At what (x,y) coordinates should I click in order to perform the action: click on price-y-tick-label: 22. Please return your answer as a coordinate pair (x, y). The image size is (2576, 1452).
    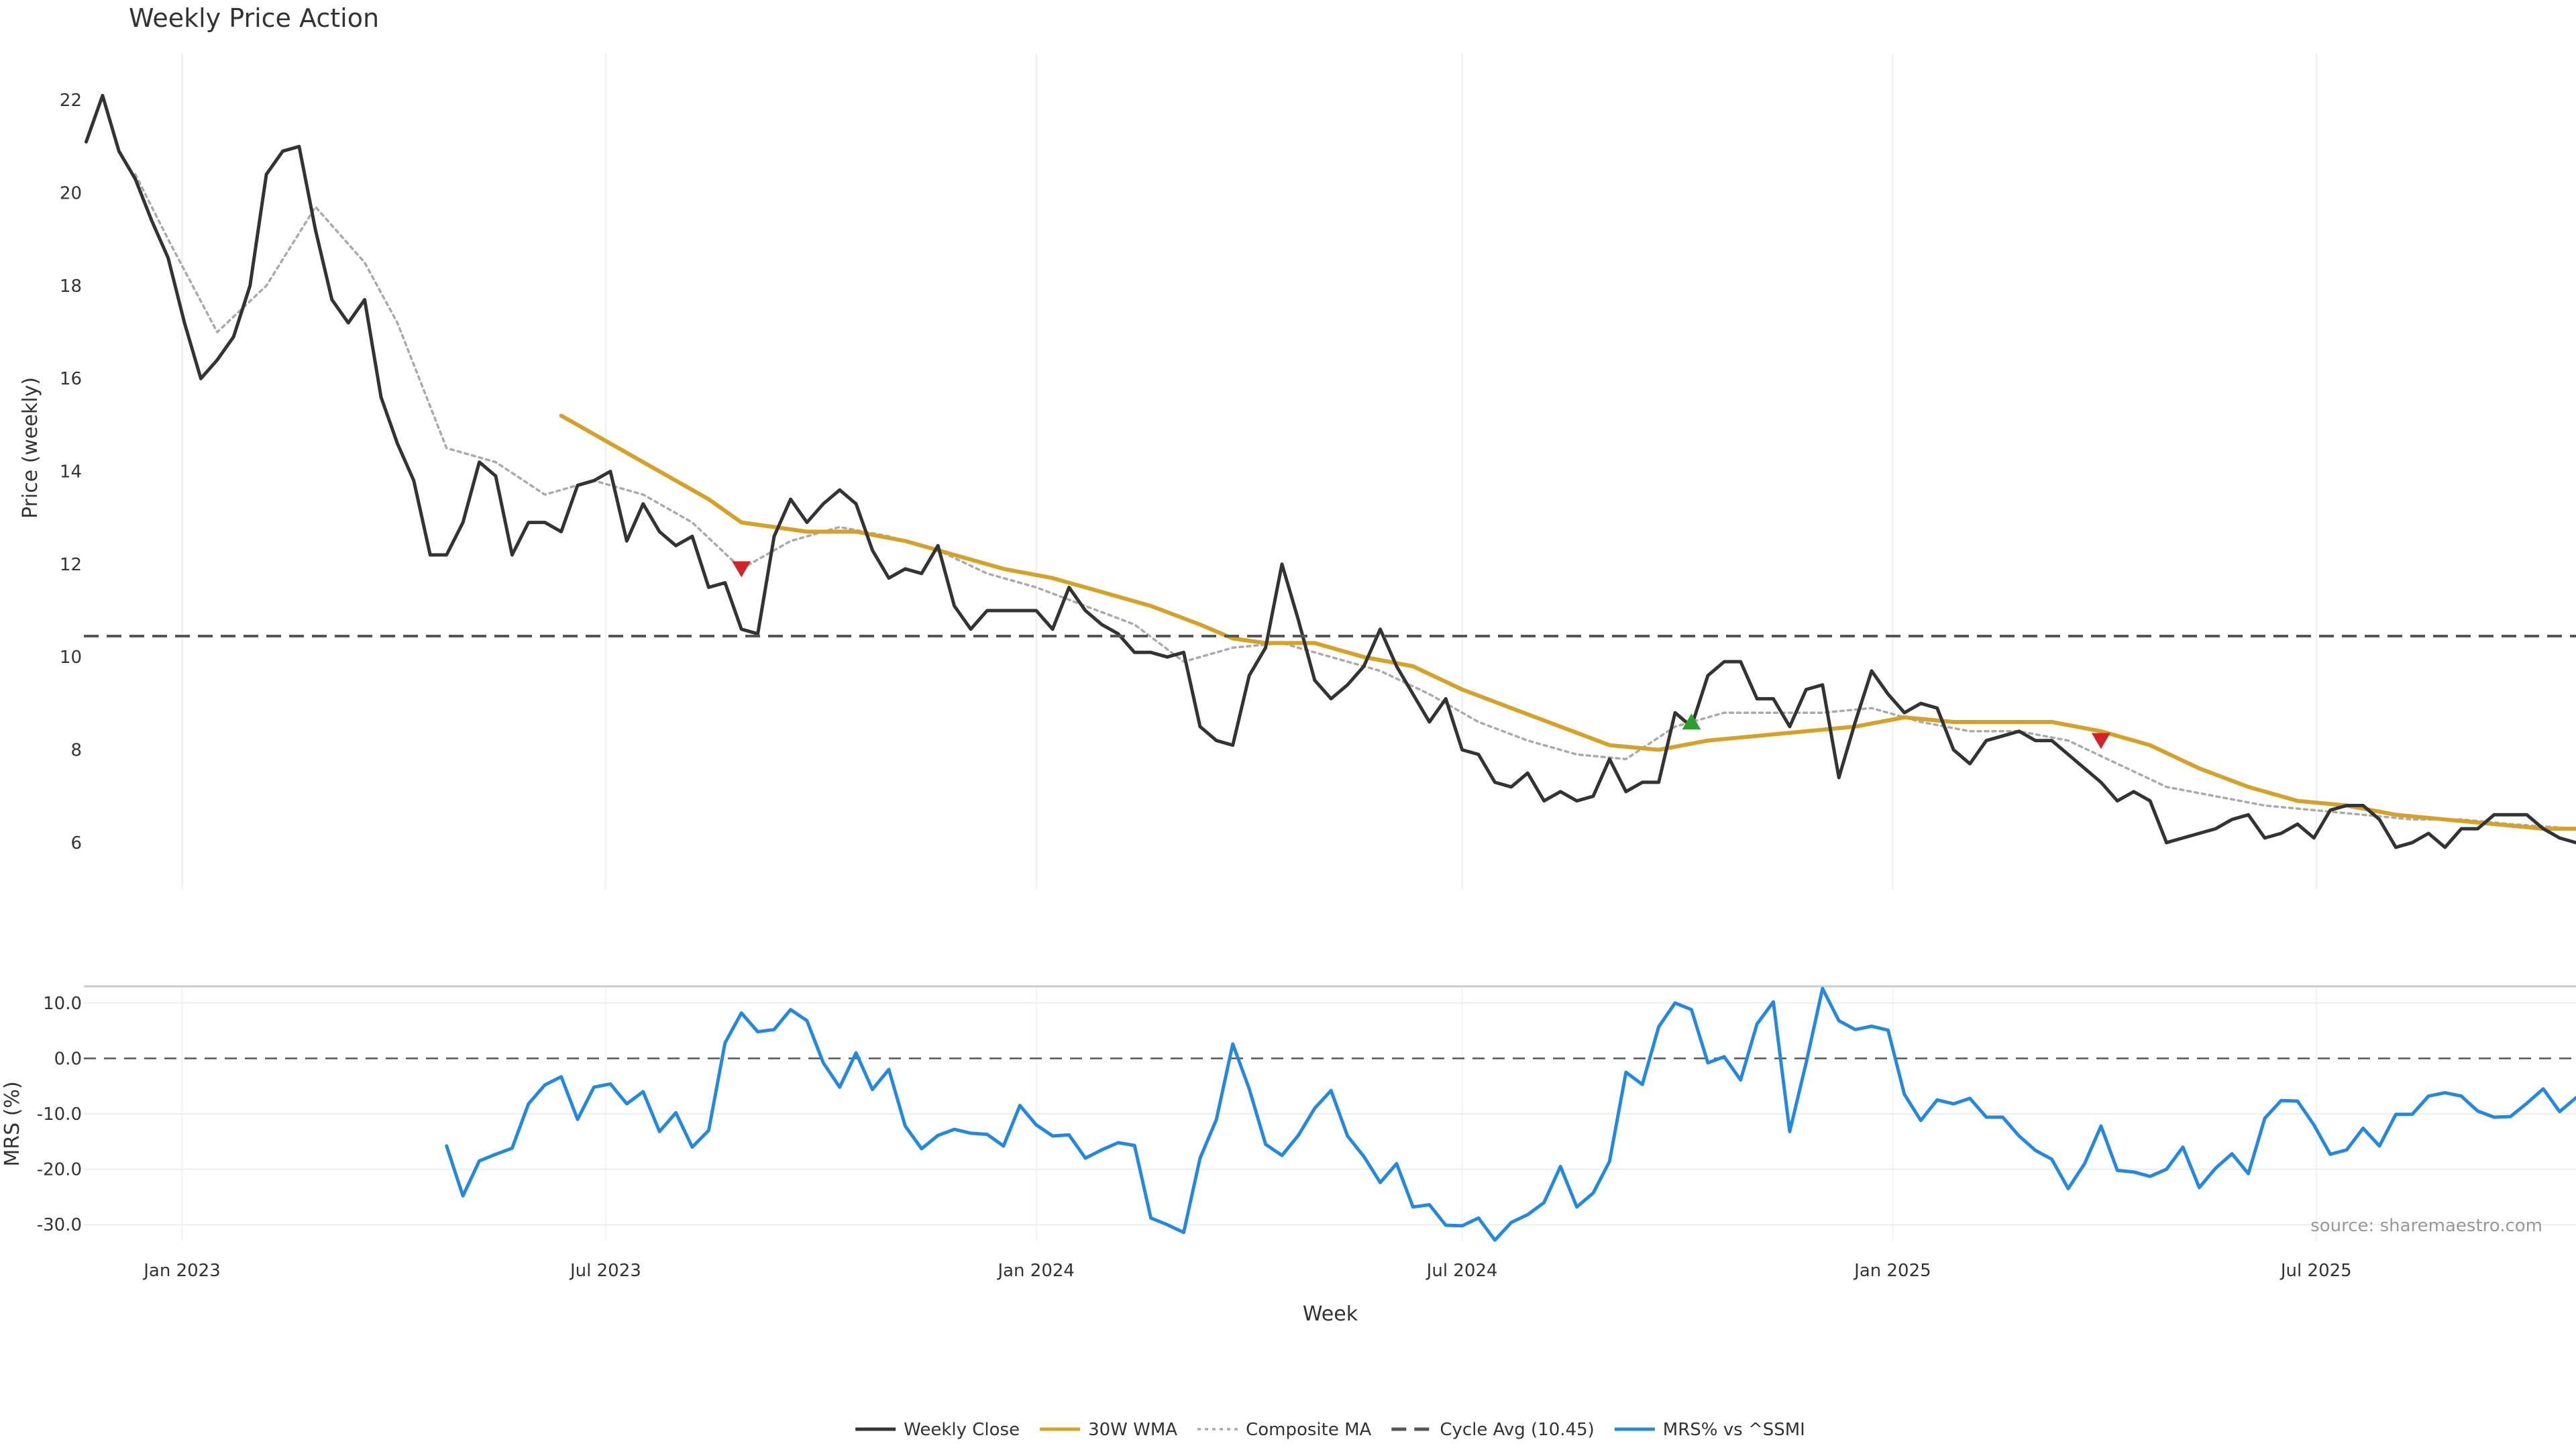
    Looking at the image, I should click on (71, 101).